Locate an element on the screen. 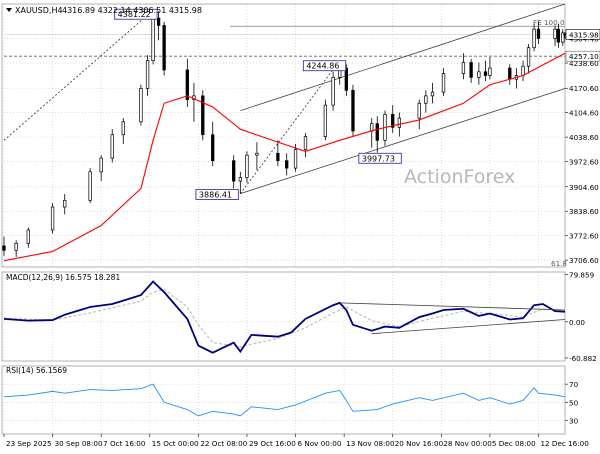  price-y-tick-label: 4170.60 is located at coordinates (584, 88).